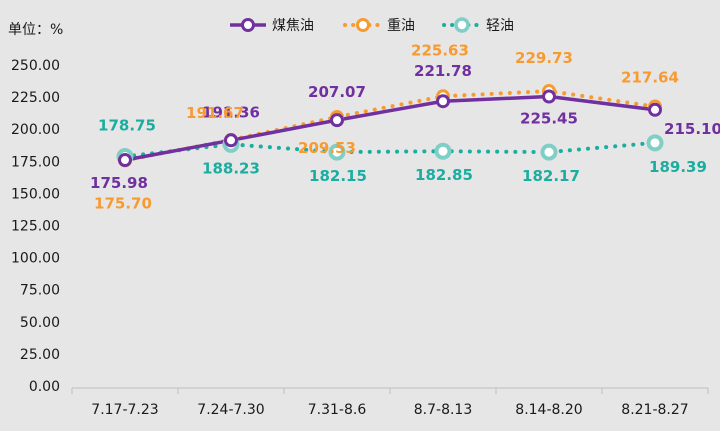 The width and height of the screenshot is (720, 431). I want to click on legend-label: 重油, so click(401, 26).